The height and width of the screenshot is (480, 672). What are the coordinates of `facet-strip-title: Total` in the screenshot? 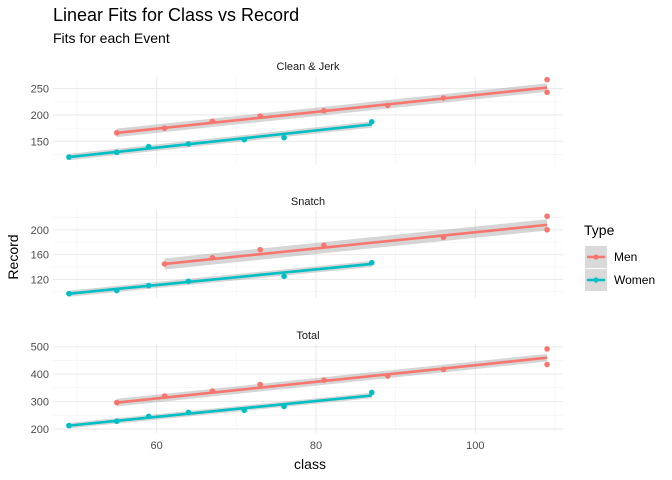 It's located at (307, 336).